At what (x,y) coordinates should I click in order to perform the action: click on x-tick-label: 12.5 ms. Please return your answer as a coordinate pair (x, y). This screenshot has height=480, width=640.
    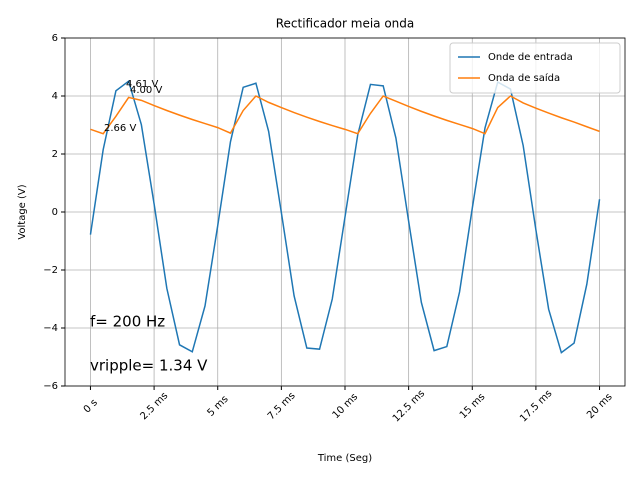
    Looking at the image, I should click on (409, 406).